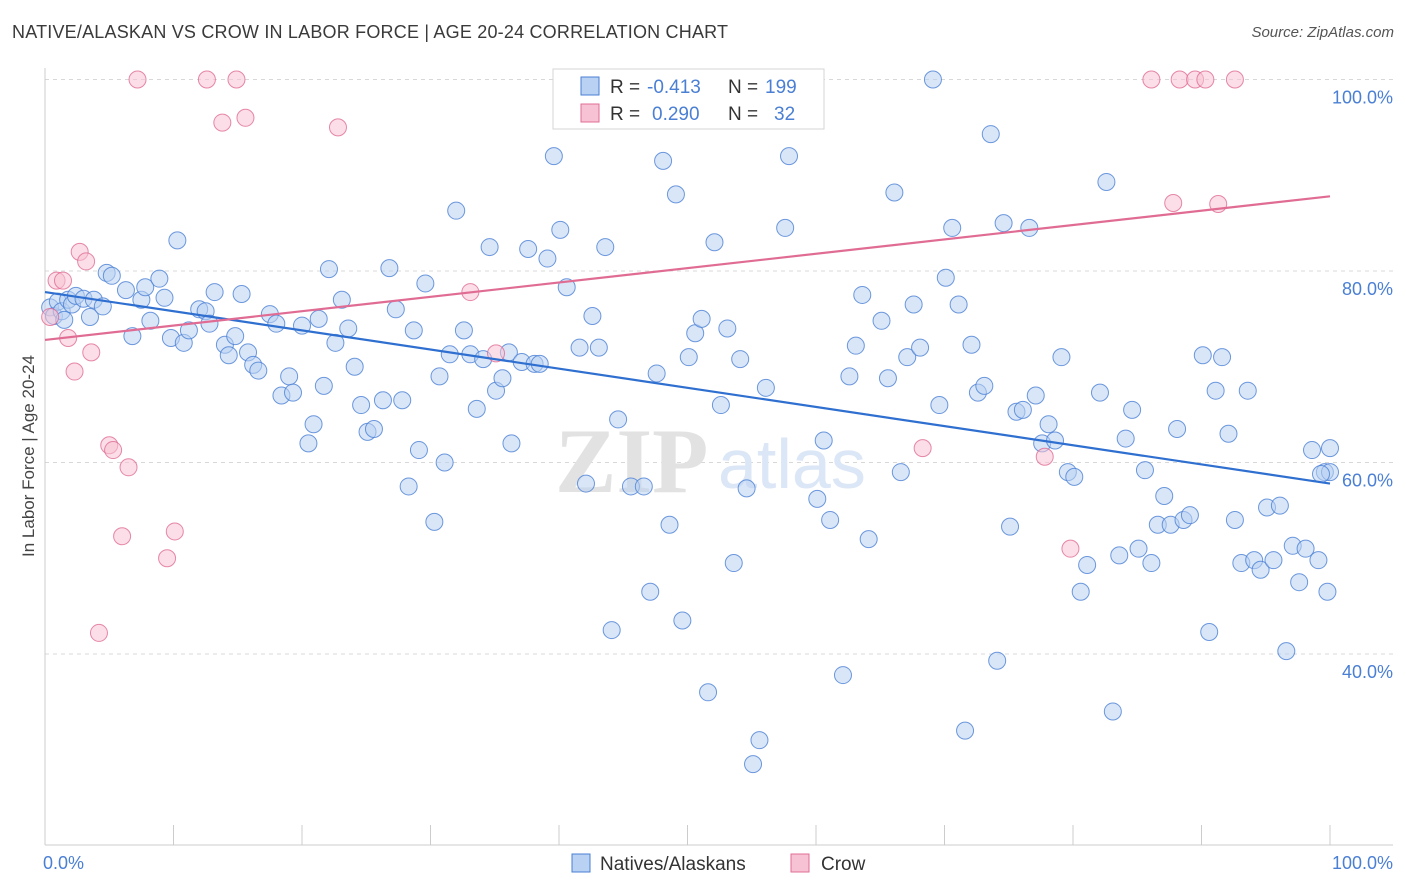 The image size is (1406, 892). Describe the element at coordinates (718, 864) in the screenshot. I see `legend: Natives/Alaskans Crow` at that location.